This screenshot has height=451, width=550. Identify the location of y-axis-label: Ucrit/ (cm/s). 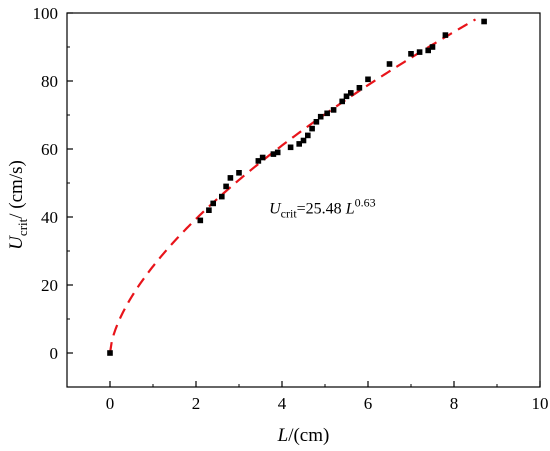
(18, 205).